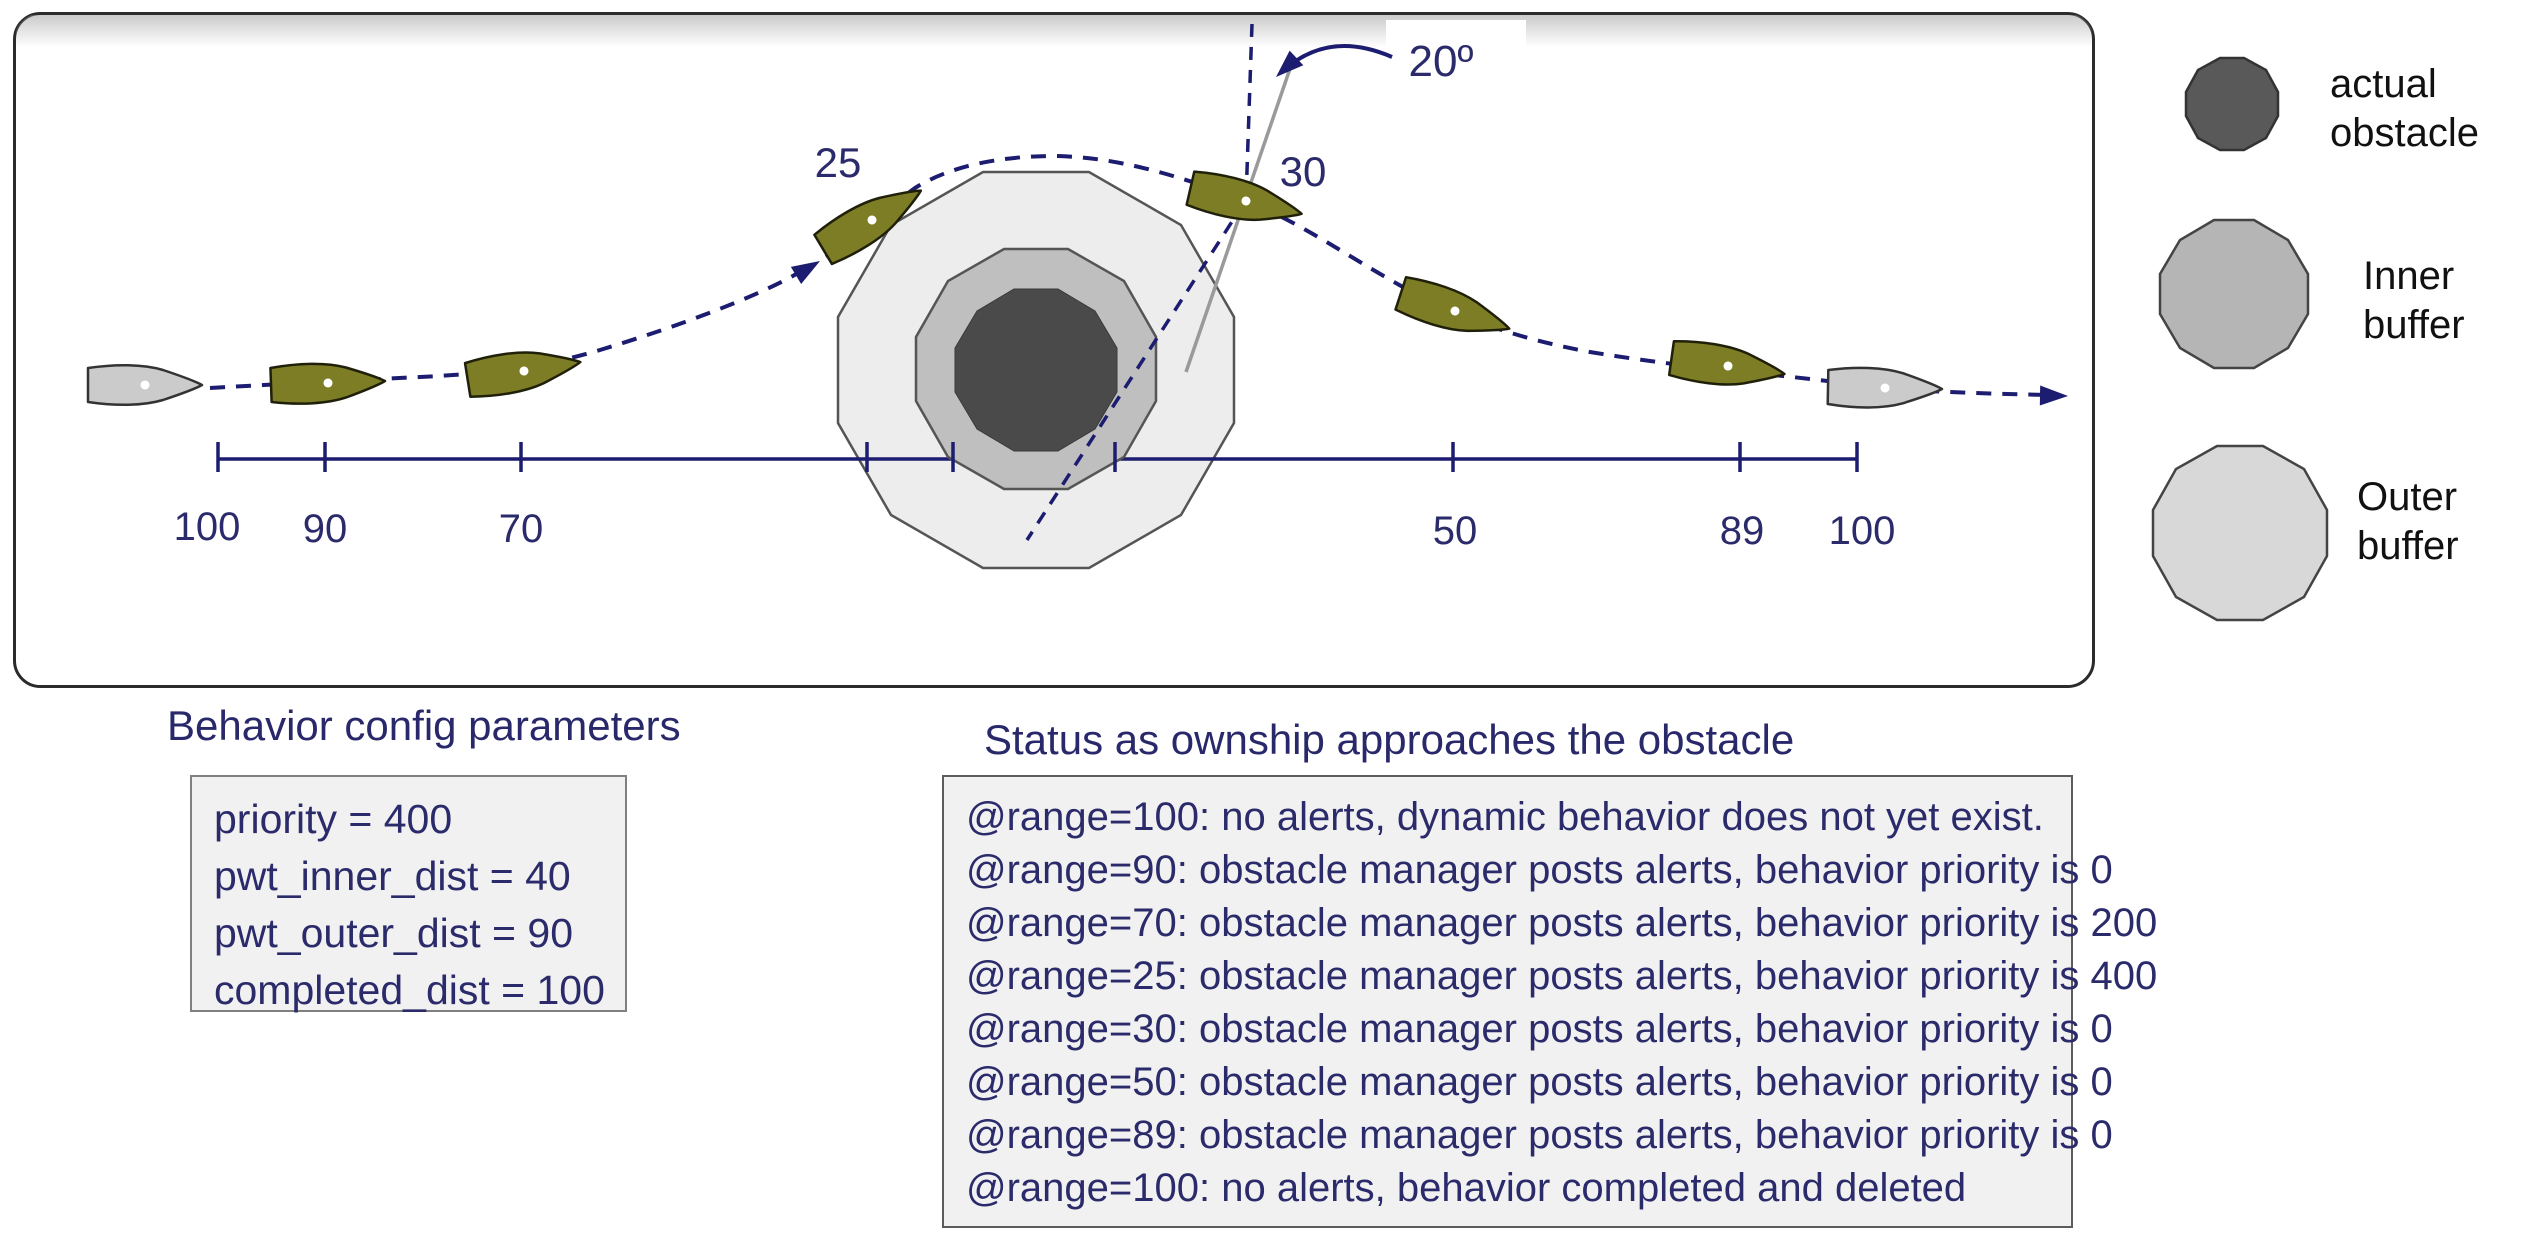  Describe the element at coordinates (2232, 104) in the screenshot. I see `legend-actual-obstacle-swatch` at that location.